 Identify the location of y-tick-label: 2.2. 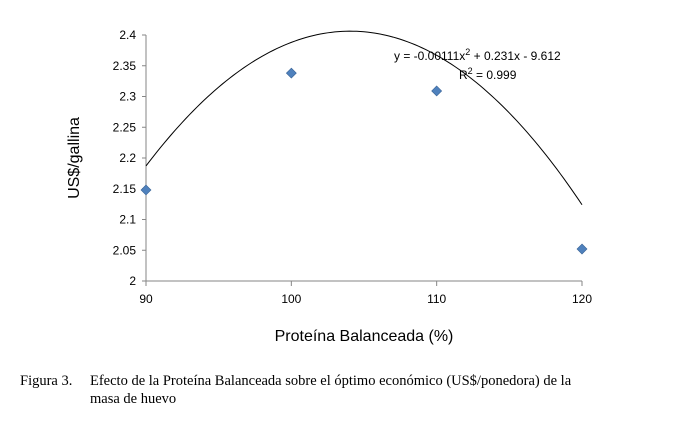
(127, 158).